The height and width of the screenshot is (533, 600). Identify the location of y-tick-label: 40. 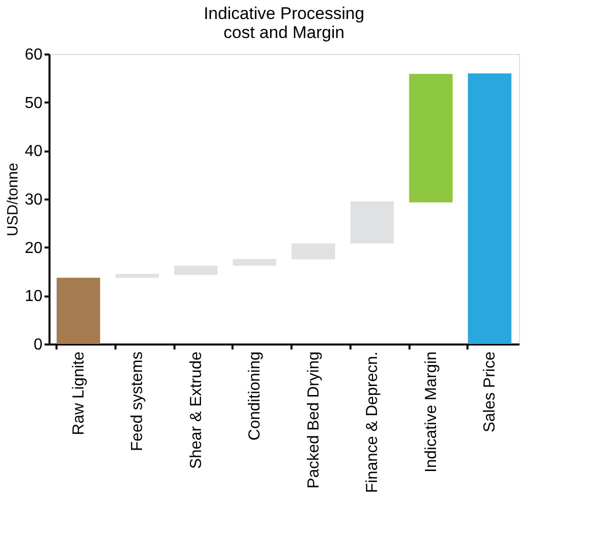
(33, 151).